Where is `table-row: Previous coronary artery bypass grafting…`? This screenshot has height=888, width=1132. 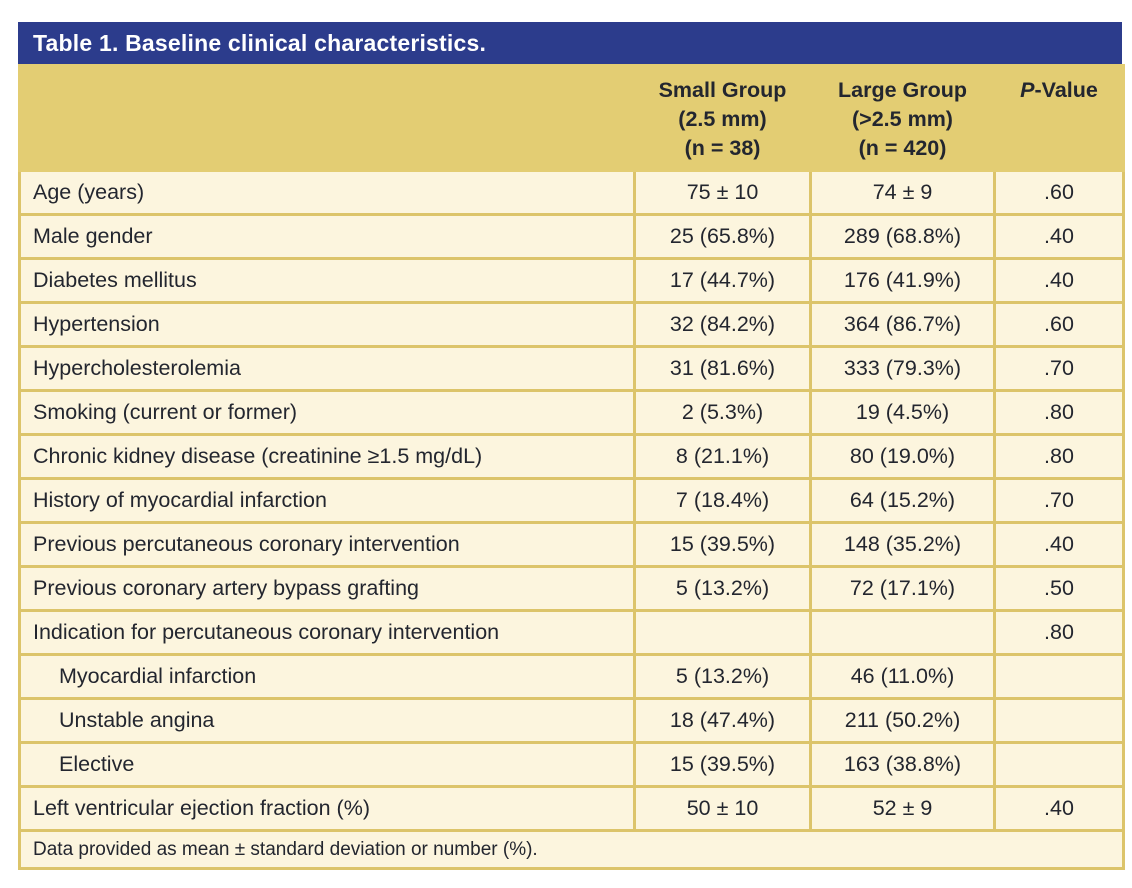 table-row: Previous coronary artery bypass grafting… is located at coordinates (571, 588).